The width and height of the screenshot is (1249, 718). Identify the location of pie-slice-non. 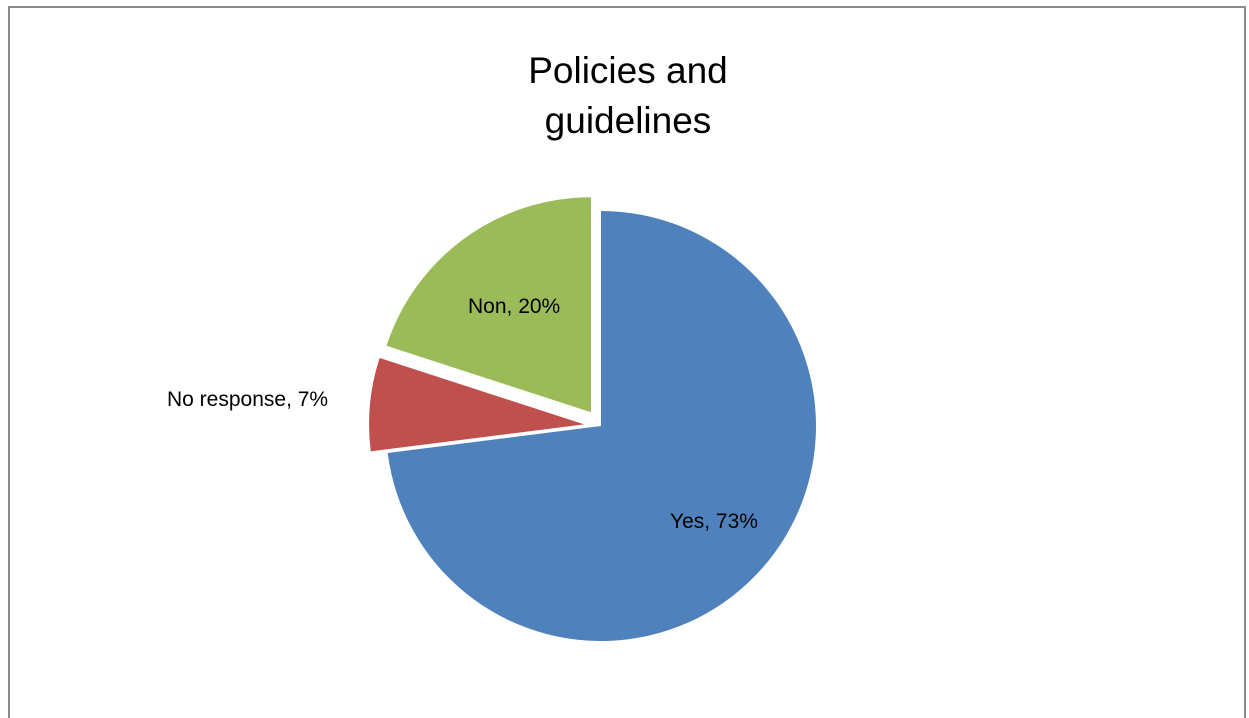
(489, 305).